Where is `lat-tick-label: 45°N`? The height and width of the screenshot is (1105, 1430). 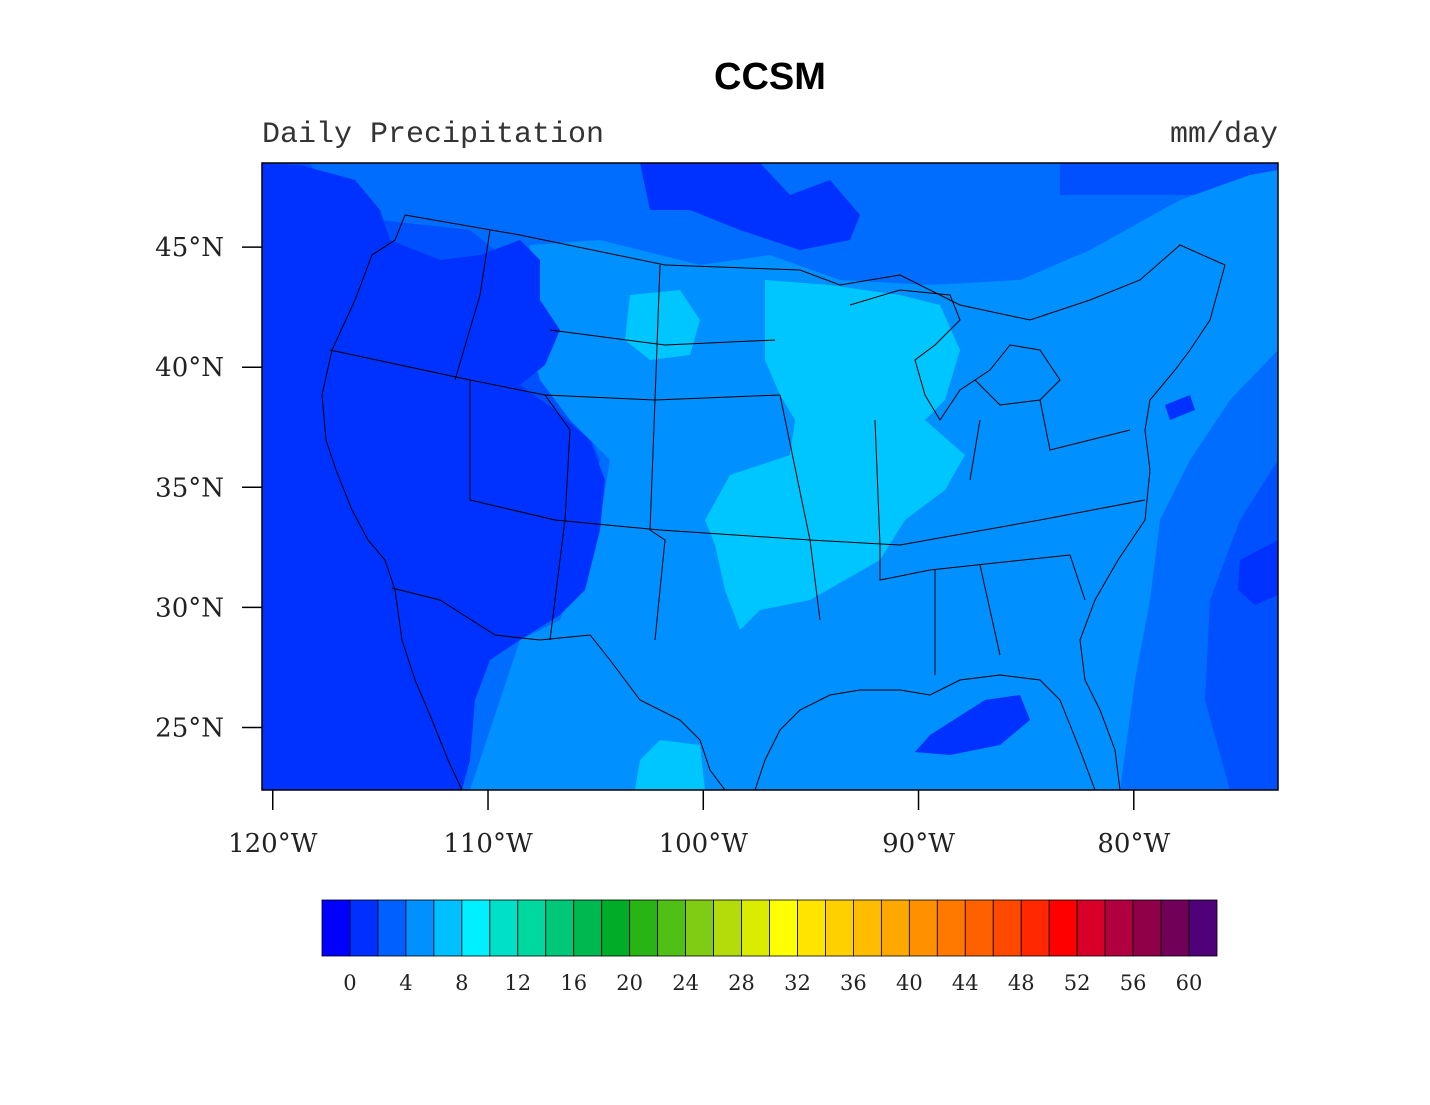 lat-tick-label: 45°N is located at coordinates (189, 248).